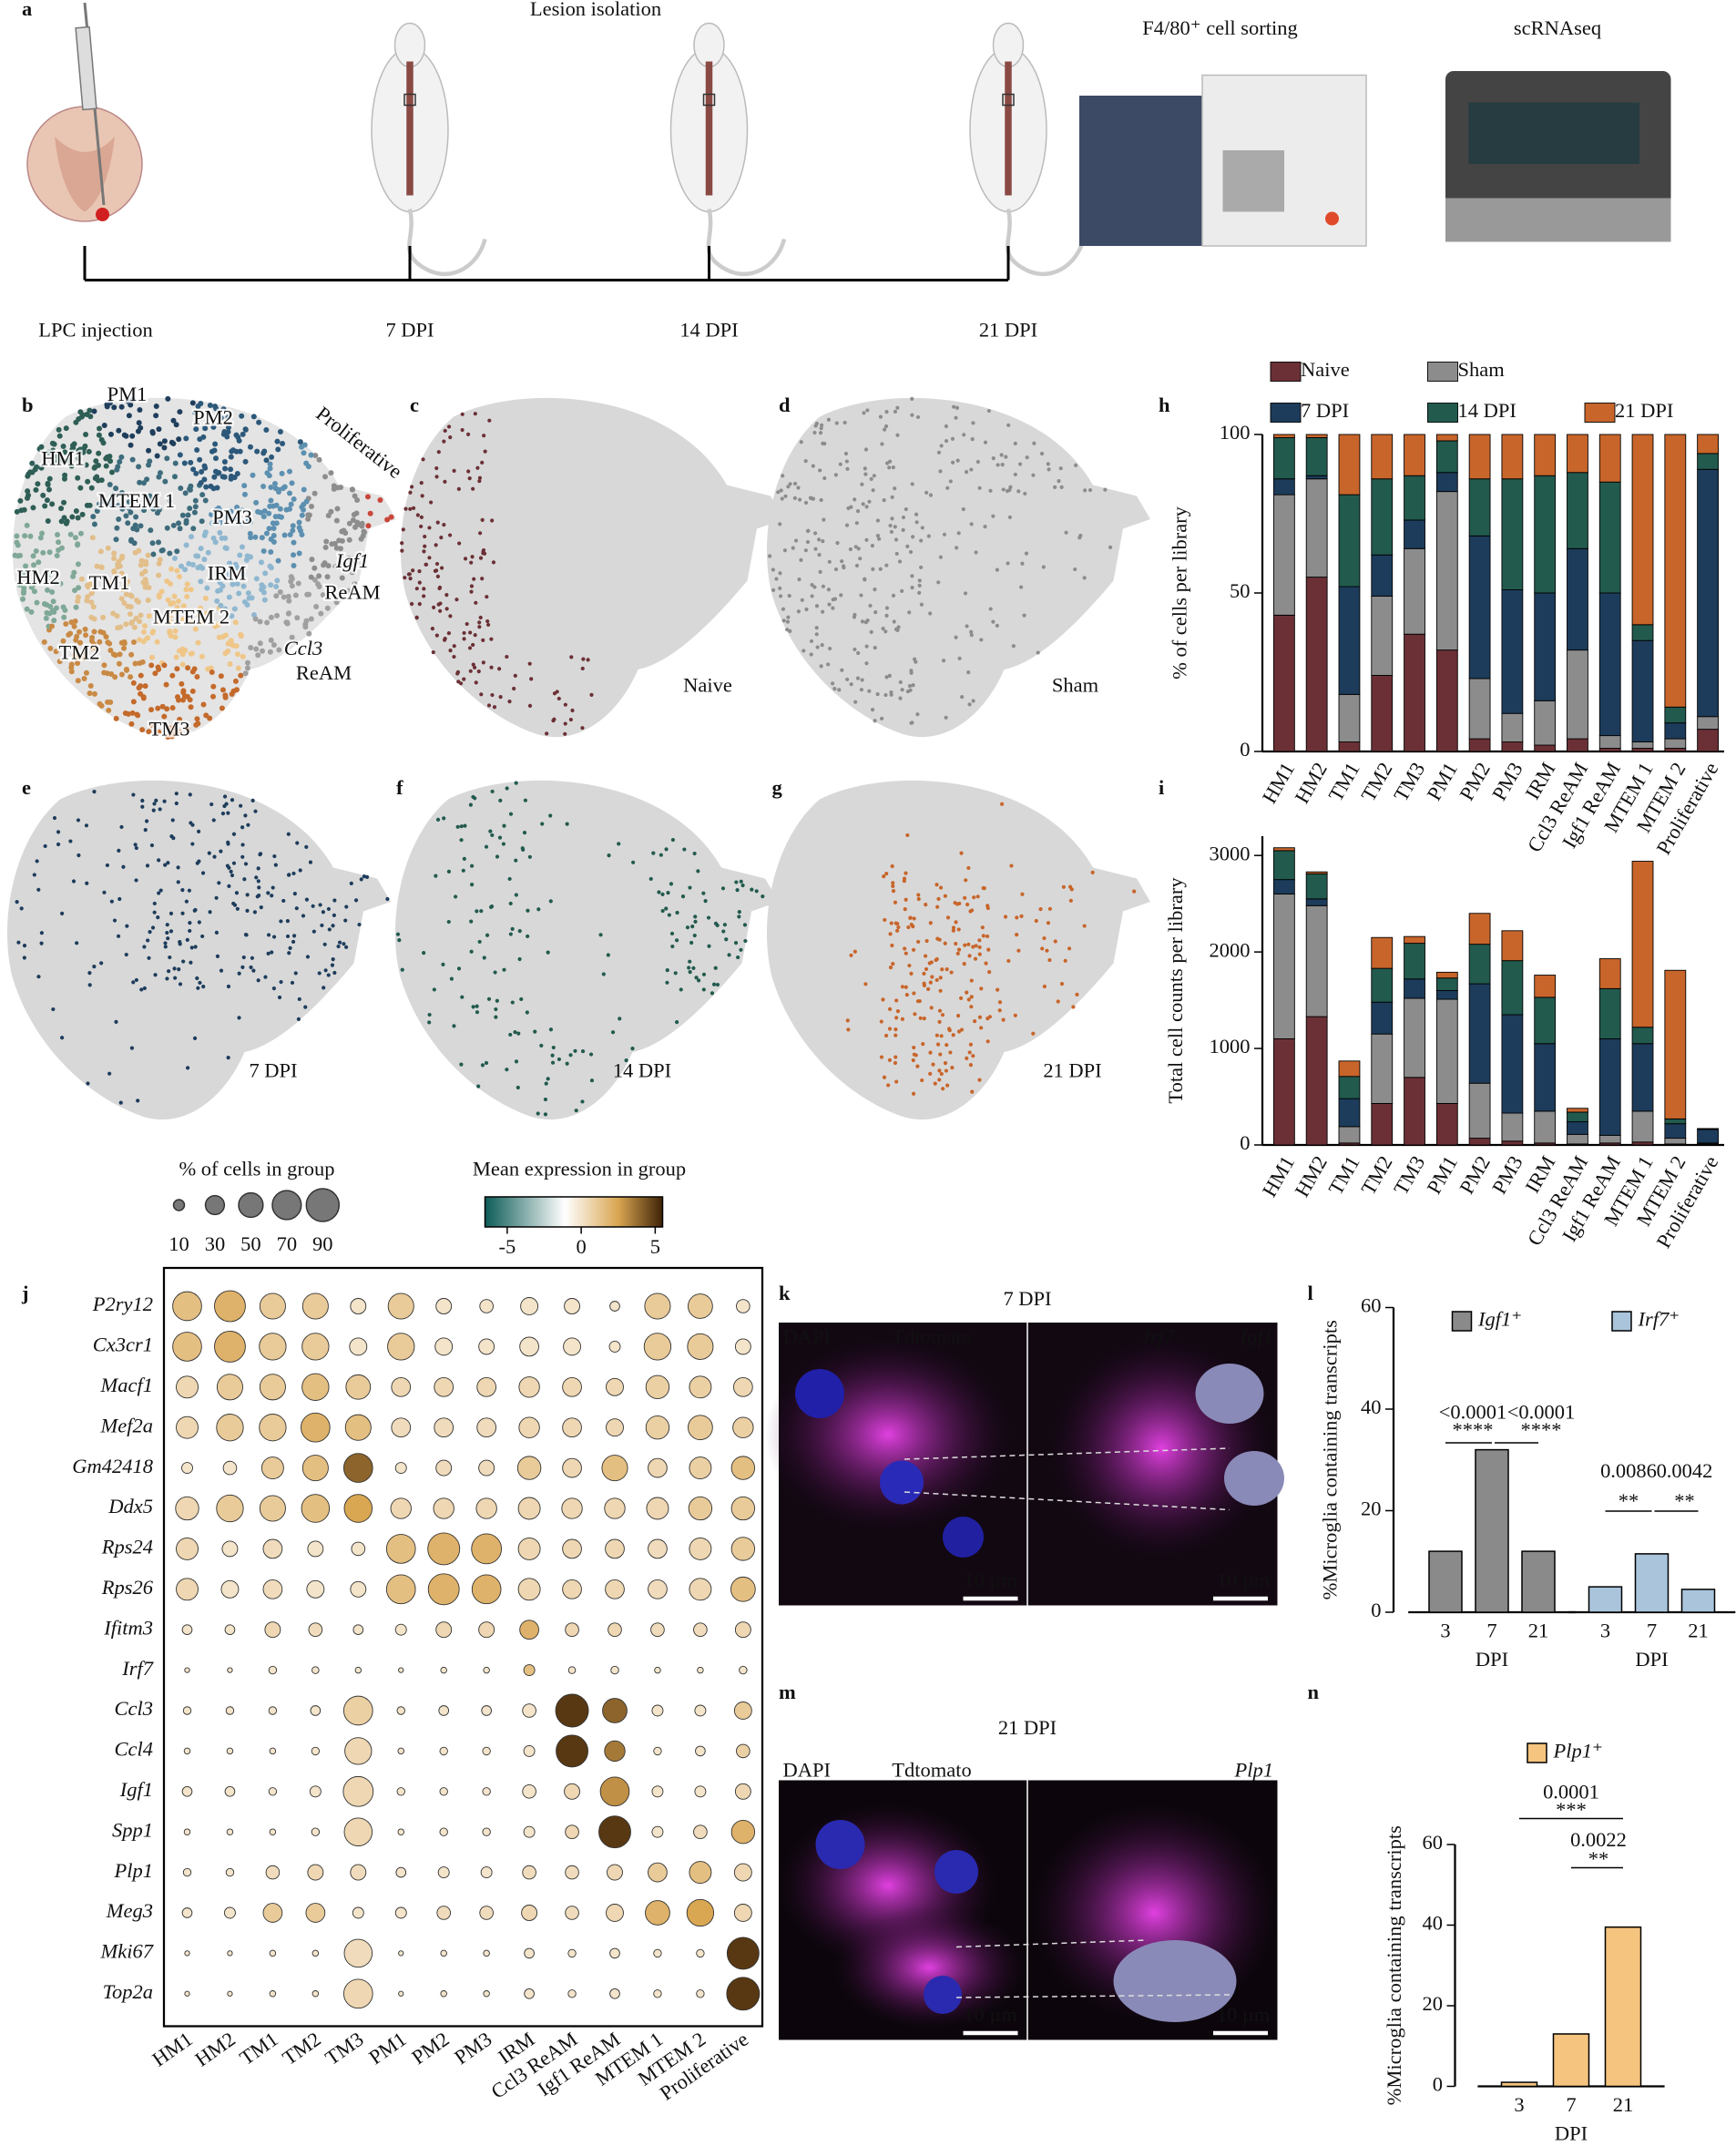  Describe the element at coordinates (806, 1336) in the screenshot. I see `channel-label: DAPI` at that location.